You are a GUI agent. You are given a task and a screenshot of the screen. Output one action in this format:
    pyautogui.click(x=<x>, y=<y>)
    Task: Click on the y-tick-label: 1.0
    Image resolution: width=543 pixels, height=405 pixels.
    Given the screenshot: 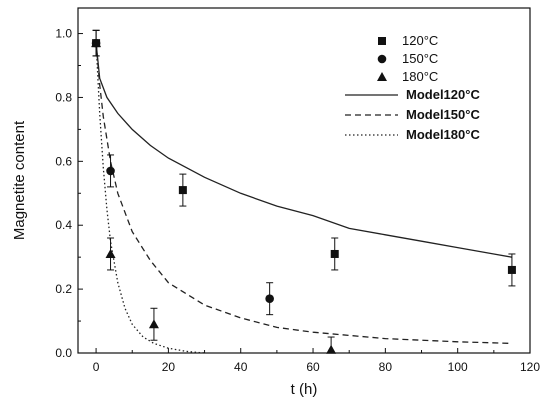 What is the action you would take?
    pyautogui.click(x=63, y=34)
    